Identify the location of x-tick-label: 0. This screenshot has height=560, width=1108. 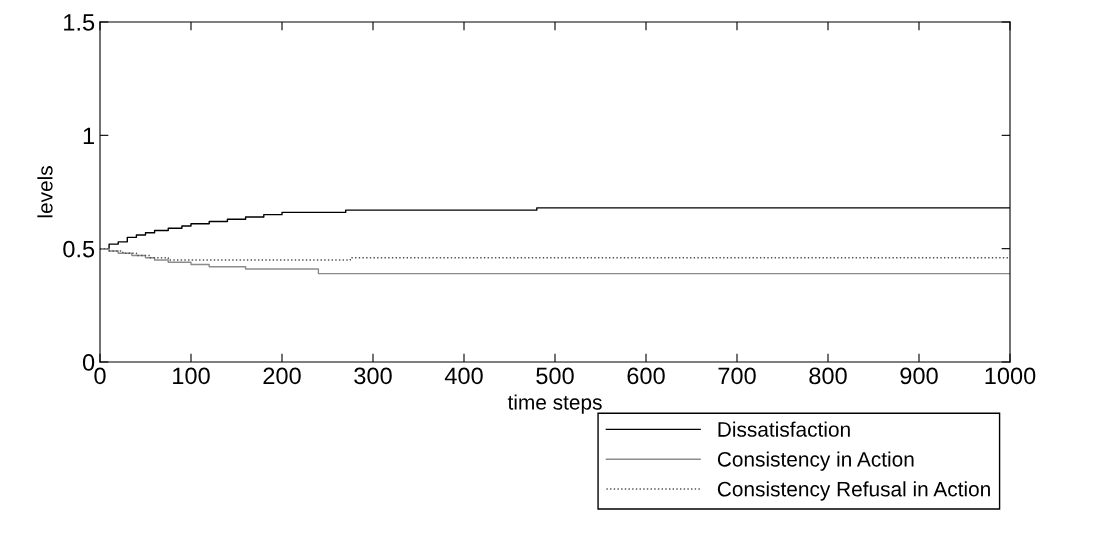
(100, 376).